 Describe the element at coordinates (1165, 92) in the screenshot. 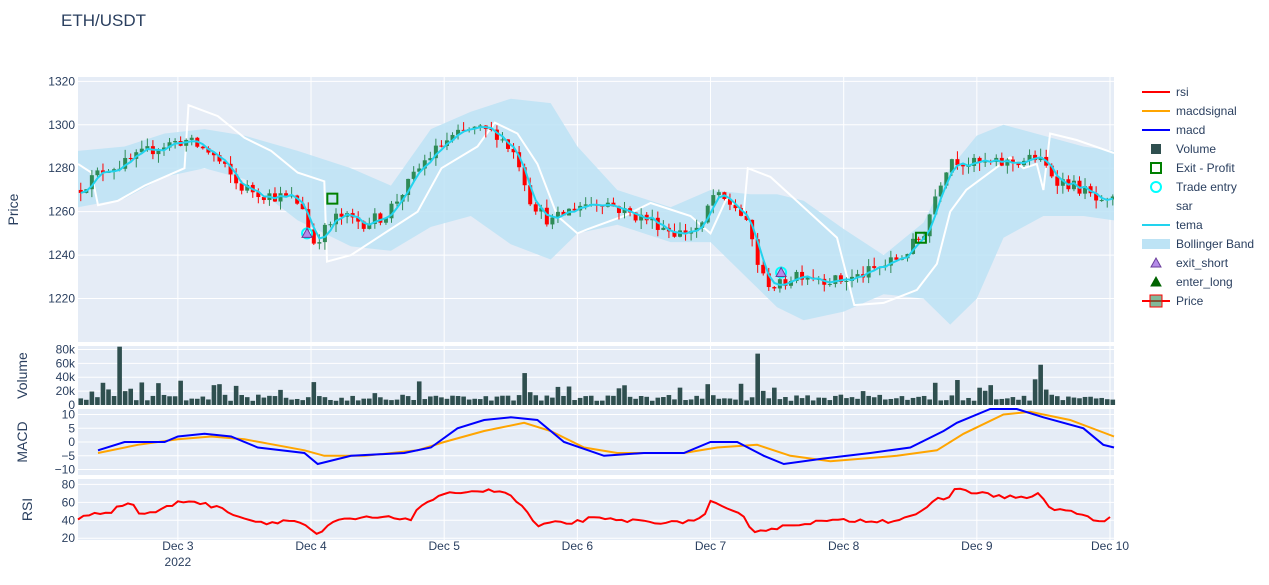

I see `legend-item-rsi: rsi` at that location.